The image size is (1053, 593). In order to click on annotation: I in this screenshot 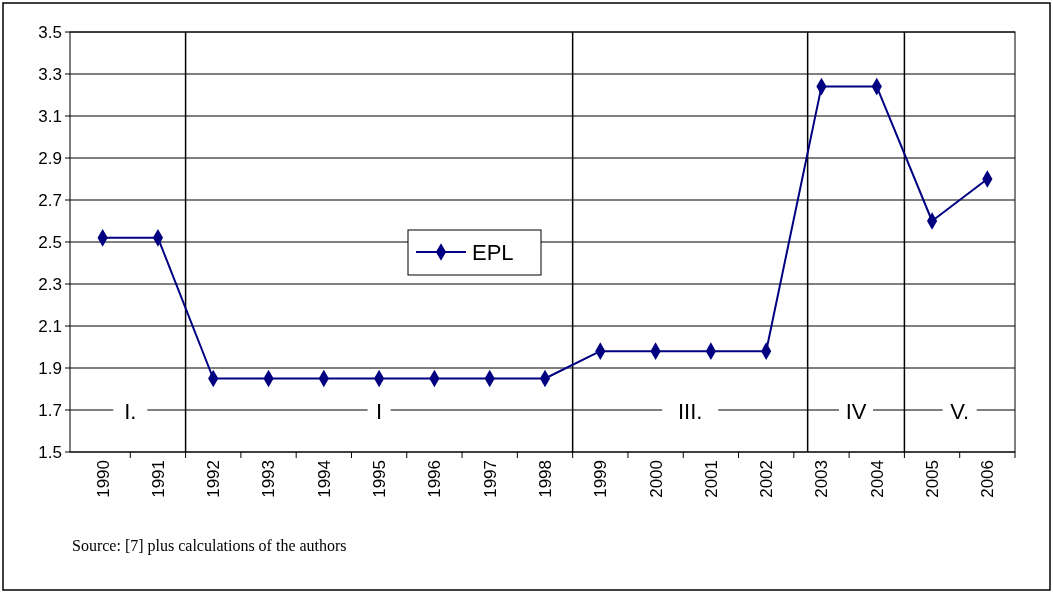, I will do `click(379, 411)`.